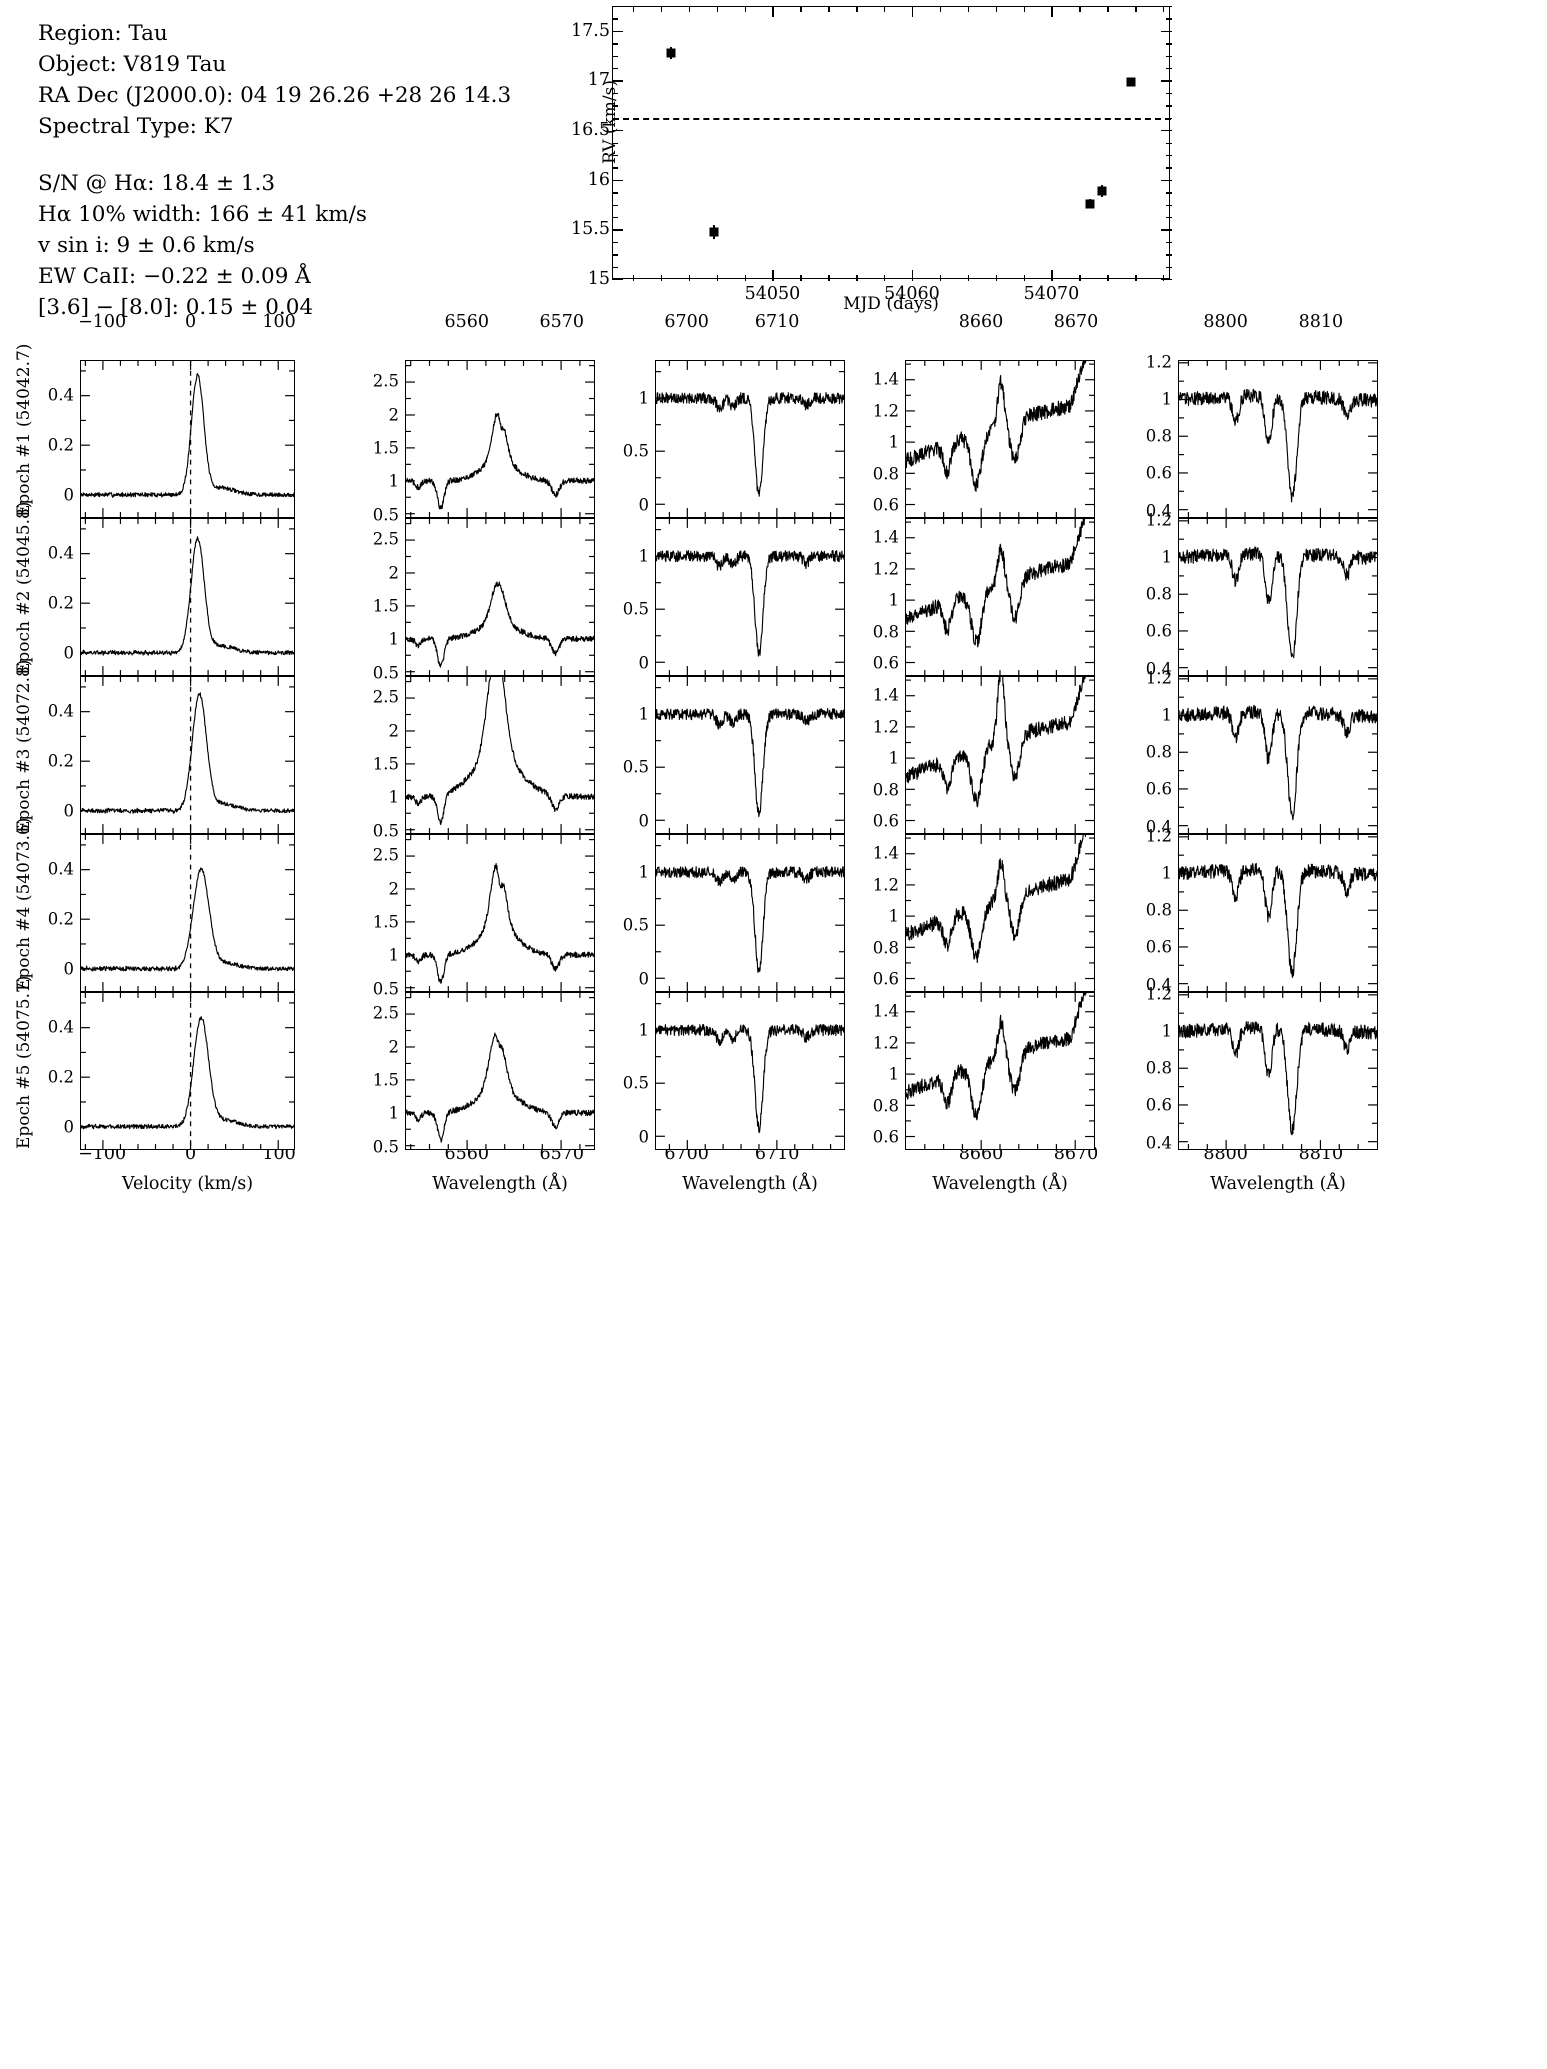 The width and height of the screenshot is (1547, 2069). I want to click on info-ew-caii: EW CaII: −0.22 ± 0.09 Å, so click(174, 276).